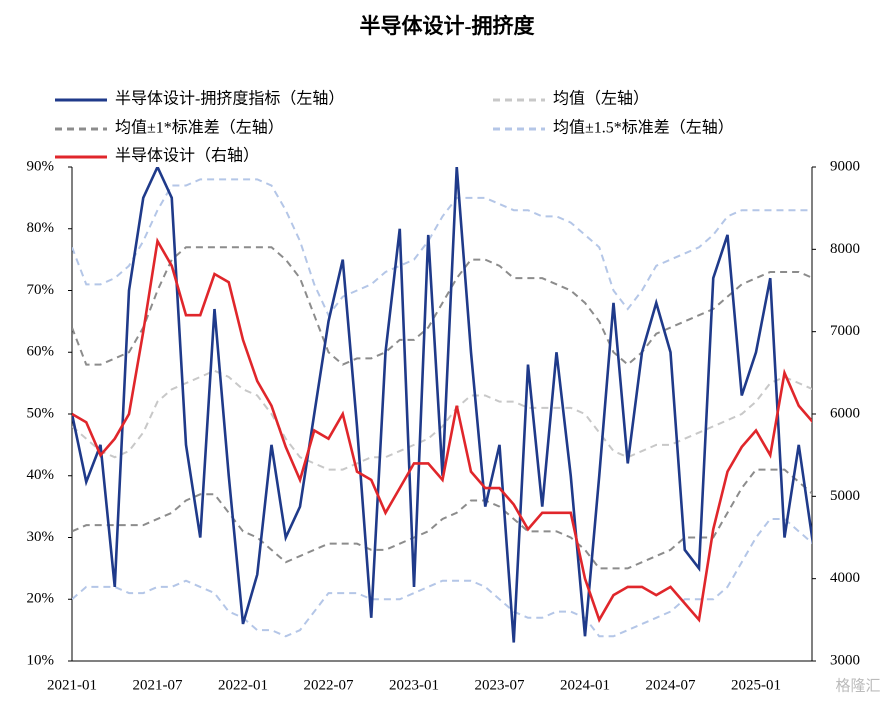 The image size is (894, 708). I want to click on x-tick-label: 2022-01, so click(243, 685).